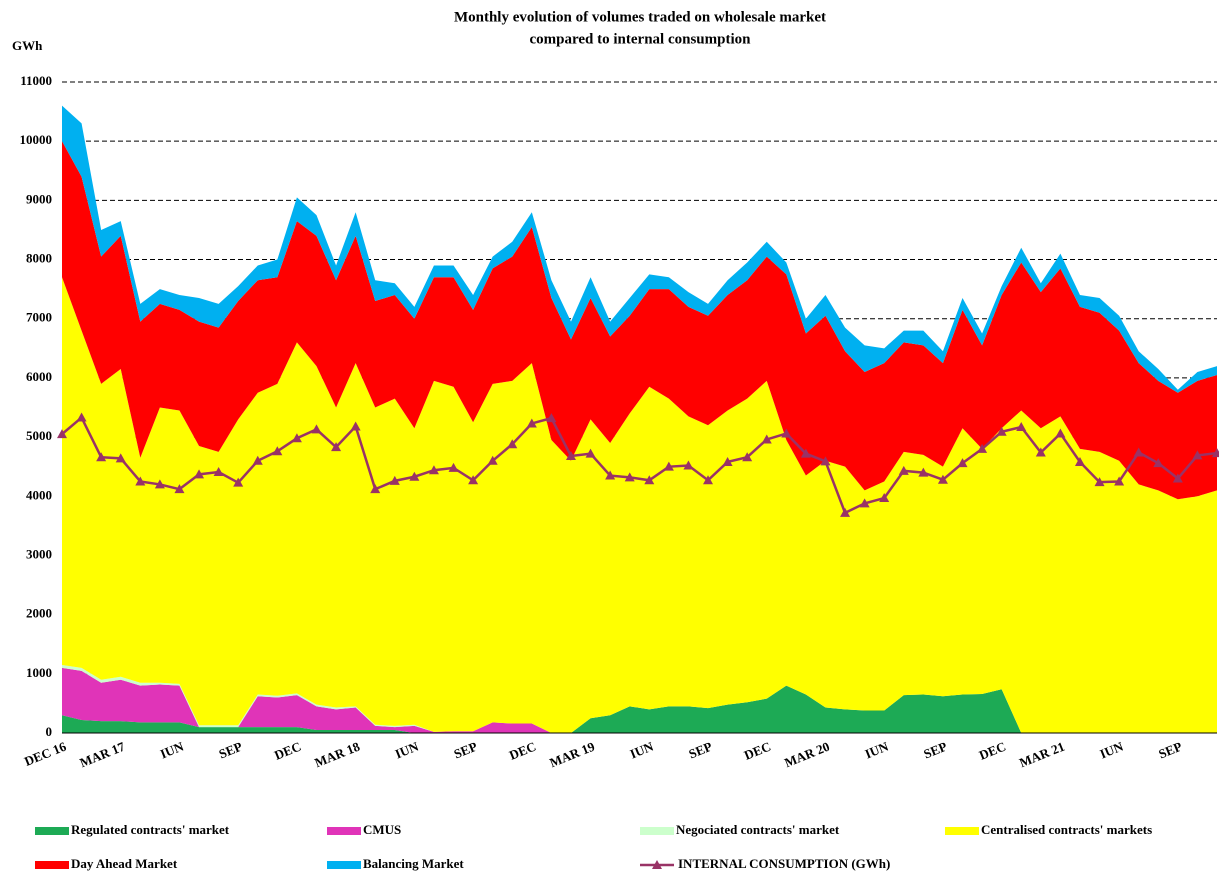 Image resolution: width=1219 pixels, height=873 pixels. Describe the element at coordinates (39, 613) in the screenshot. I see `y-tick-label: 2000` at that location.